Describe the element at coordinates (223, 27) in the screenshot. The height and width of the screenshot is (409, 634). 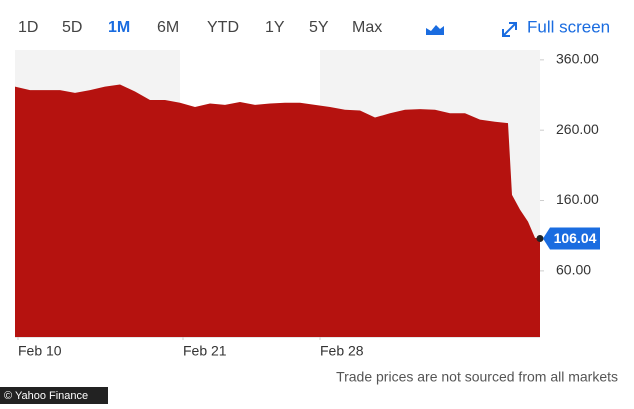
I see `range-button: YTD` at that location.